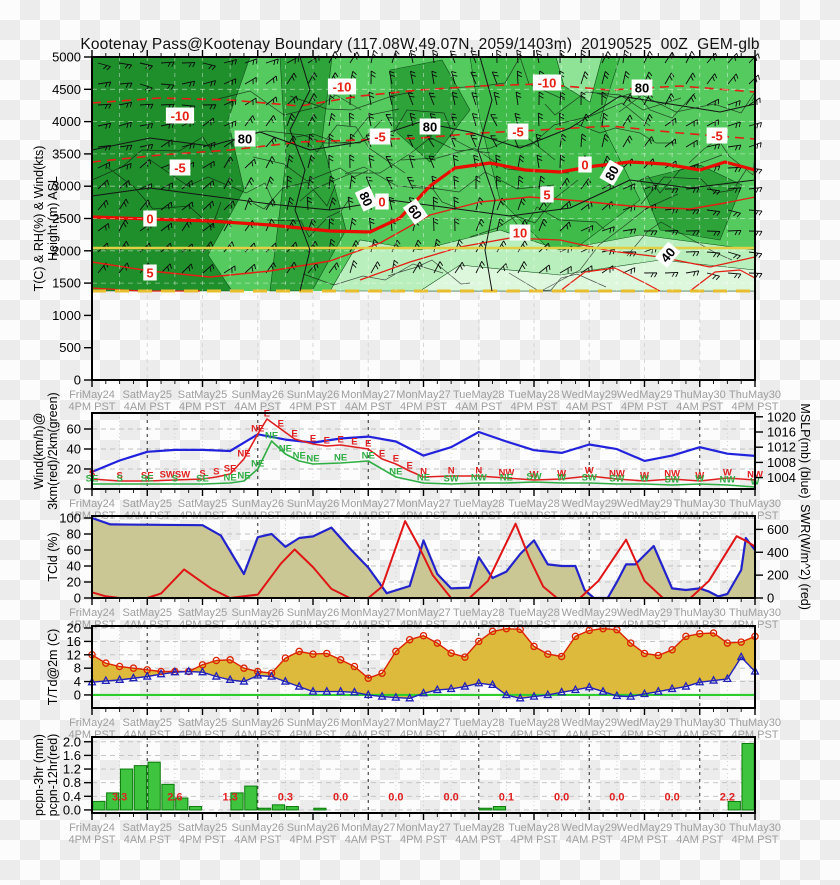  Describe the element at coordinates (72, 741) in the screenshot. I see `svg-text: 2.0` at that location.